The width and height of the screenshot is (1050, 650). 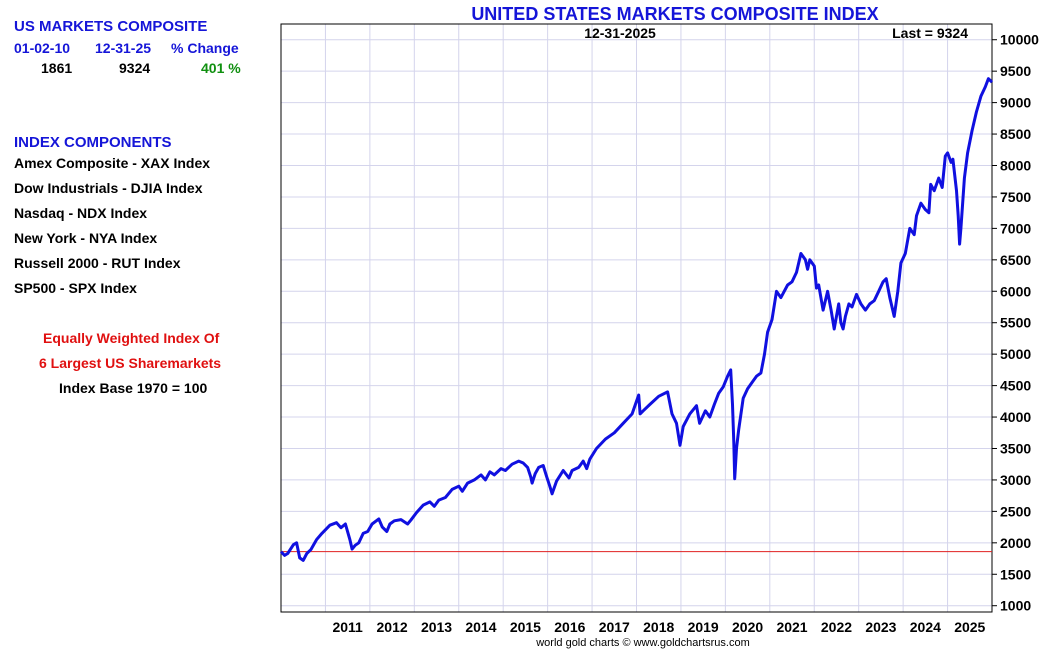 I want to click on component-item: New York - NYA Index, so click(x=86, y=238).